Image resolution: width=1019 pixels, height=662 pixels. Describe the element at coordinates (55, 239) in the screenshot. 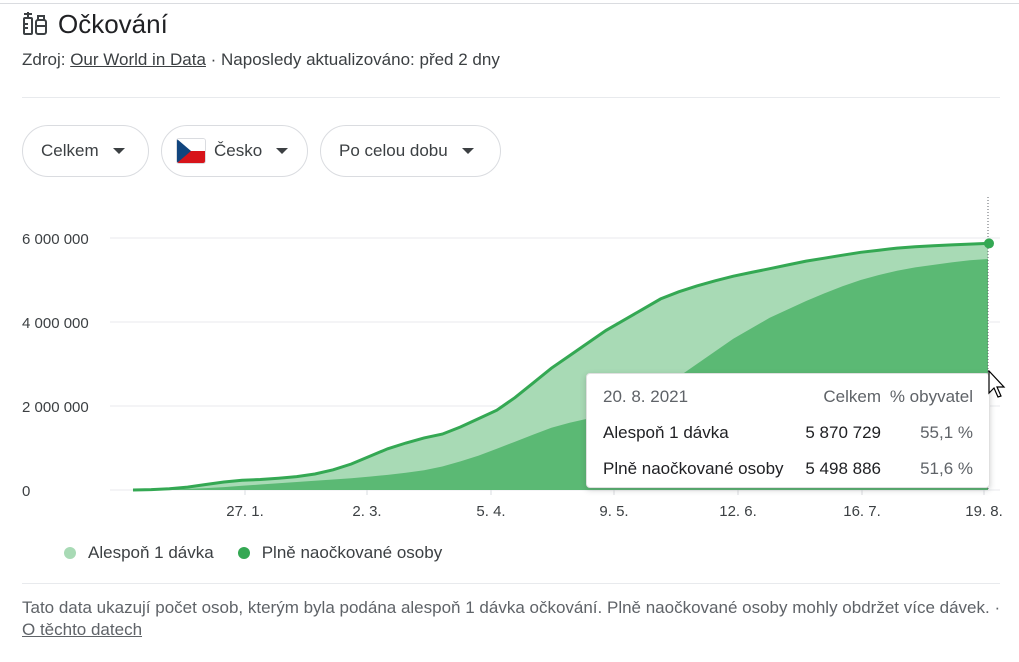

I see `y-tick-label: 6 000 000` at that location.